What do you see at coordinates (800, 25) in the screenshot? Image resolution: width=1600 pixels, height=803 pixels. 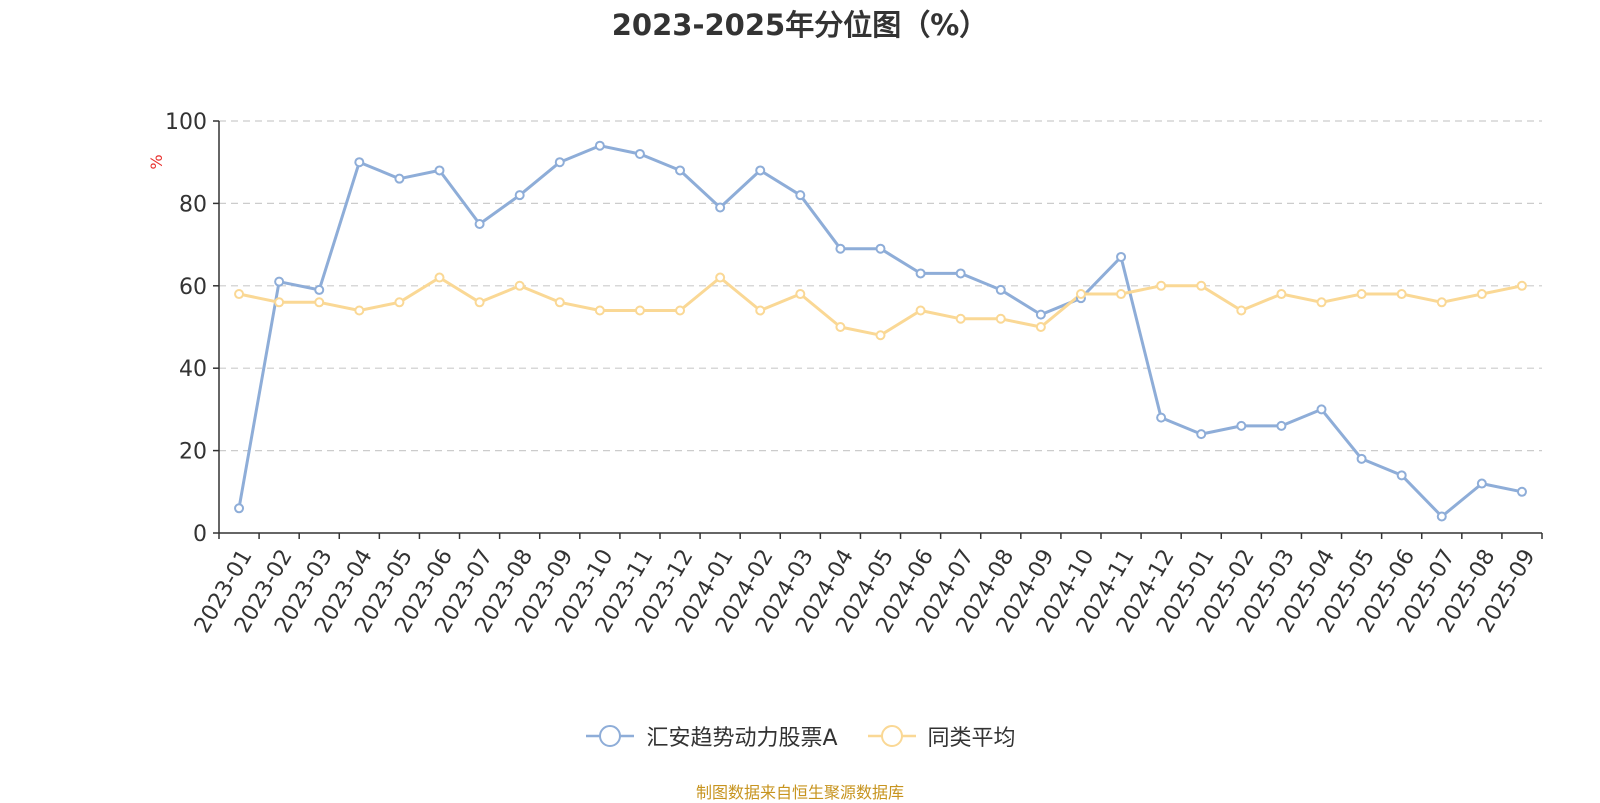 I see `chart-title: 2023-2025年分位图（%）` at bounding box center [800, 25].